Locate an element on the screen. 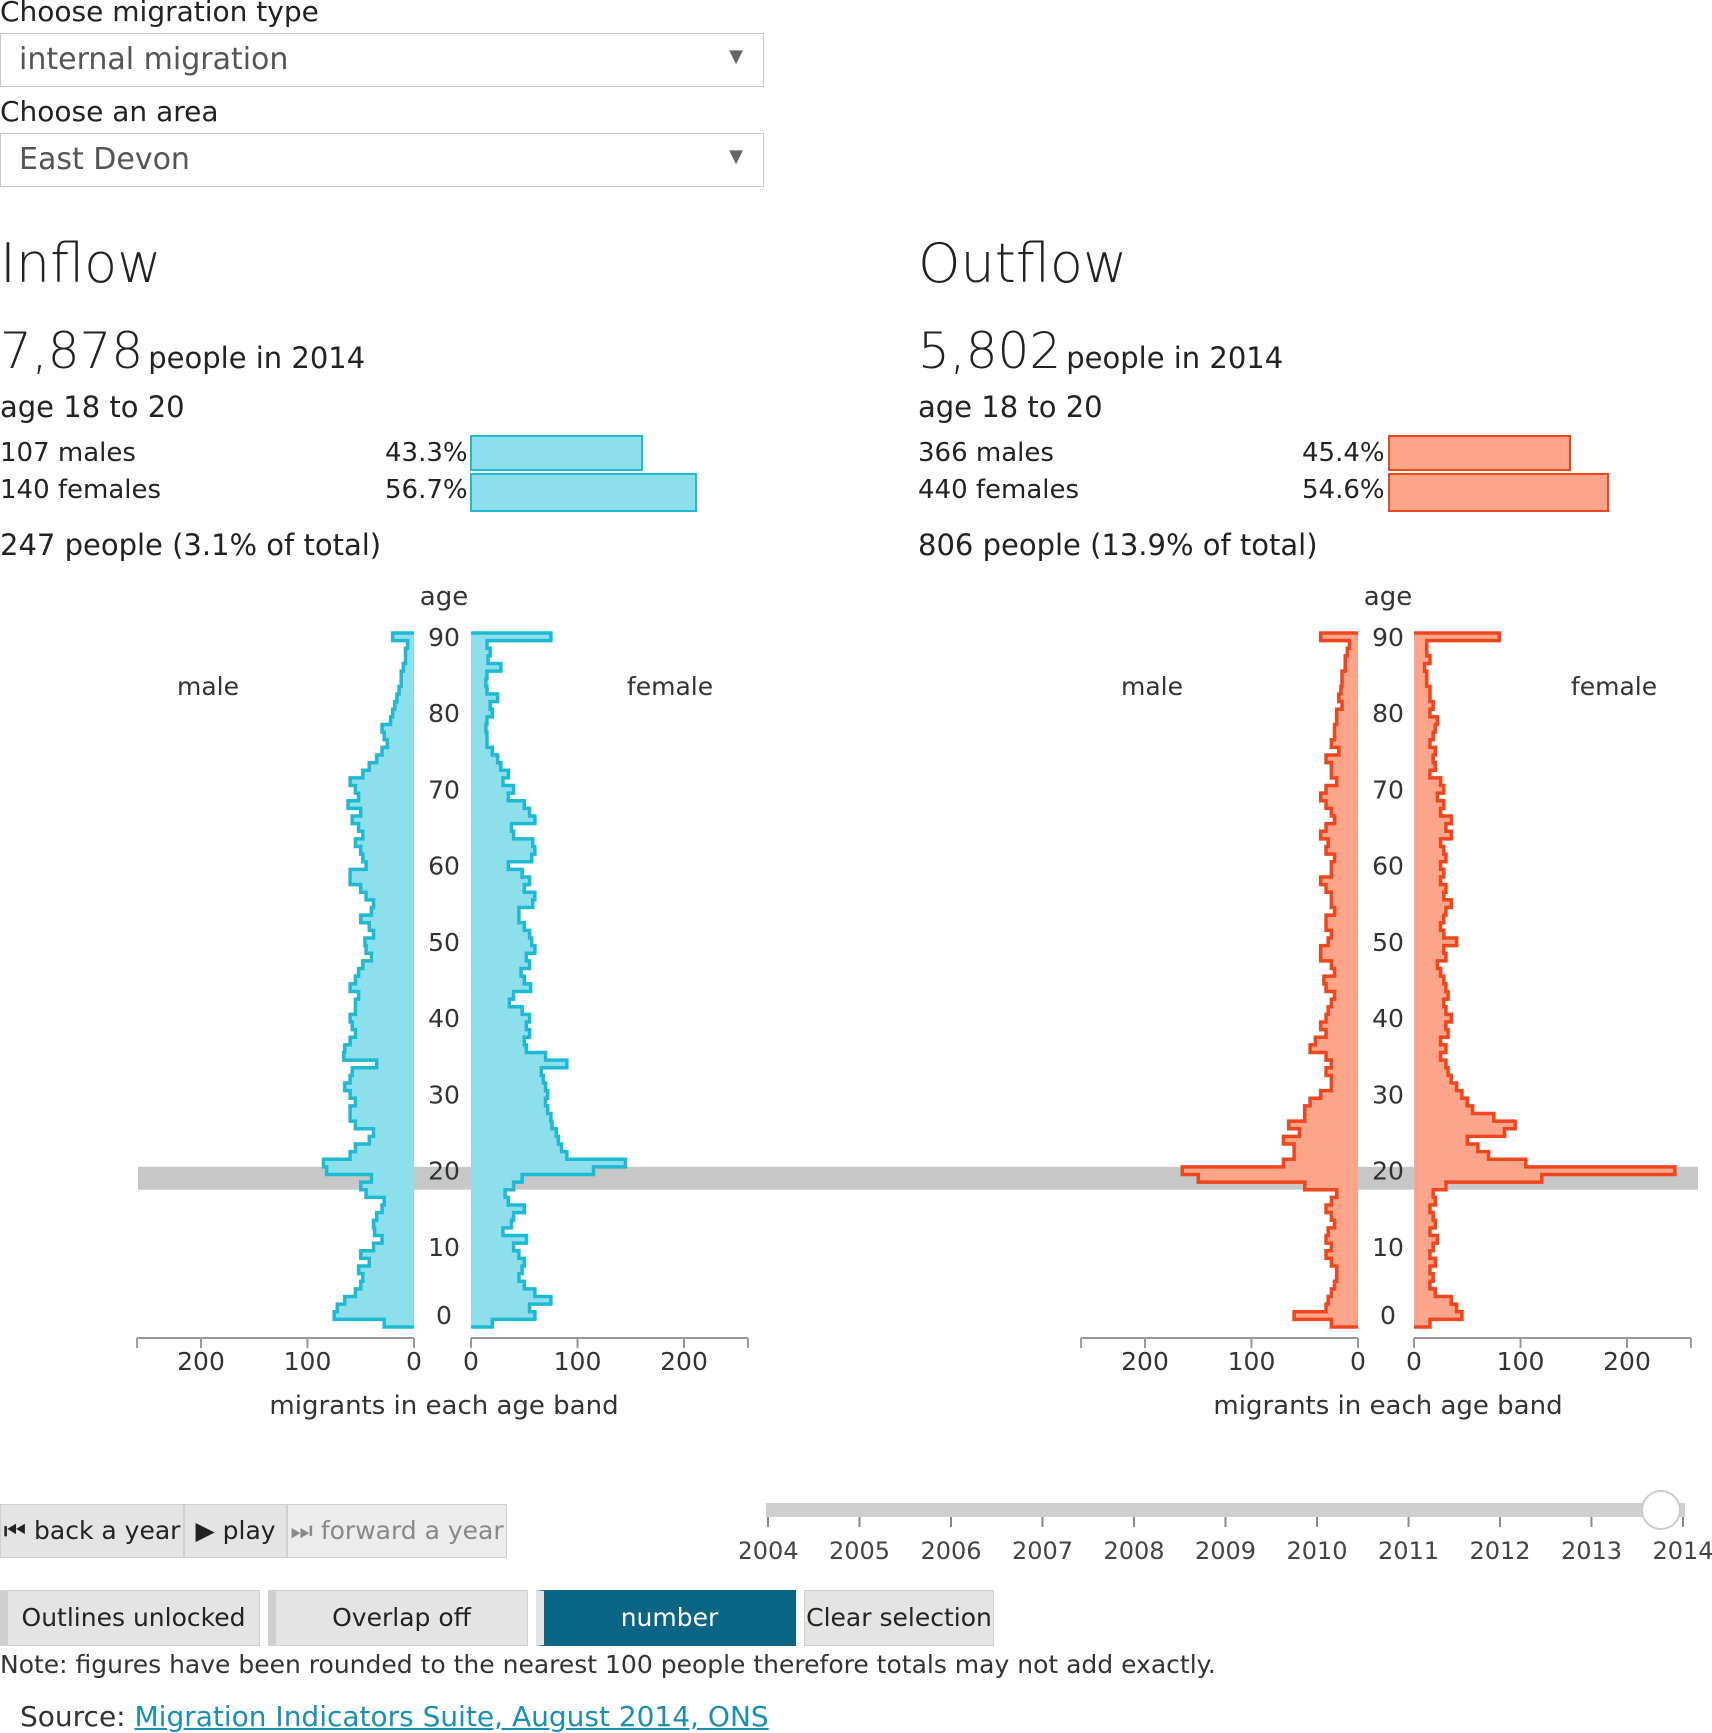  back-year-button: ⏮ back a year is located at coordinates (92, 1531).